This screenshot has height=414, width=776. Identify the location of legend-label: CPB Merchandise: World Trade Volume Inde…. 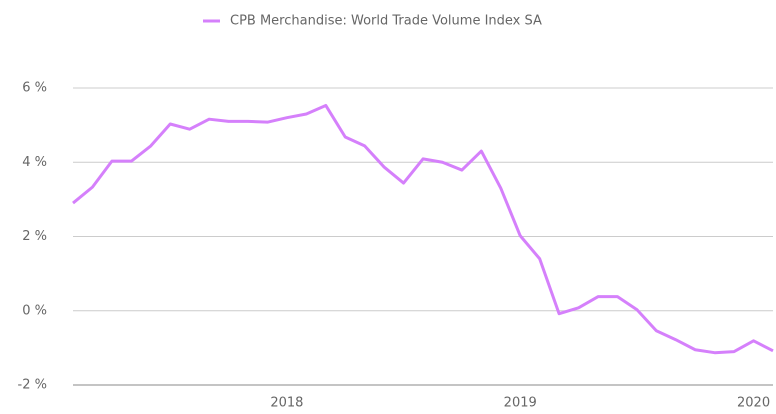
(386, 21).